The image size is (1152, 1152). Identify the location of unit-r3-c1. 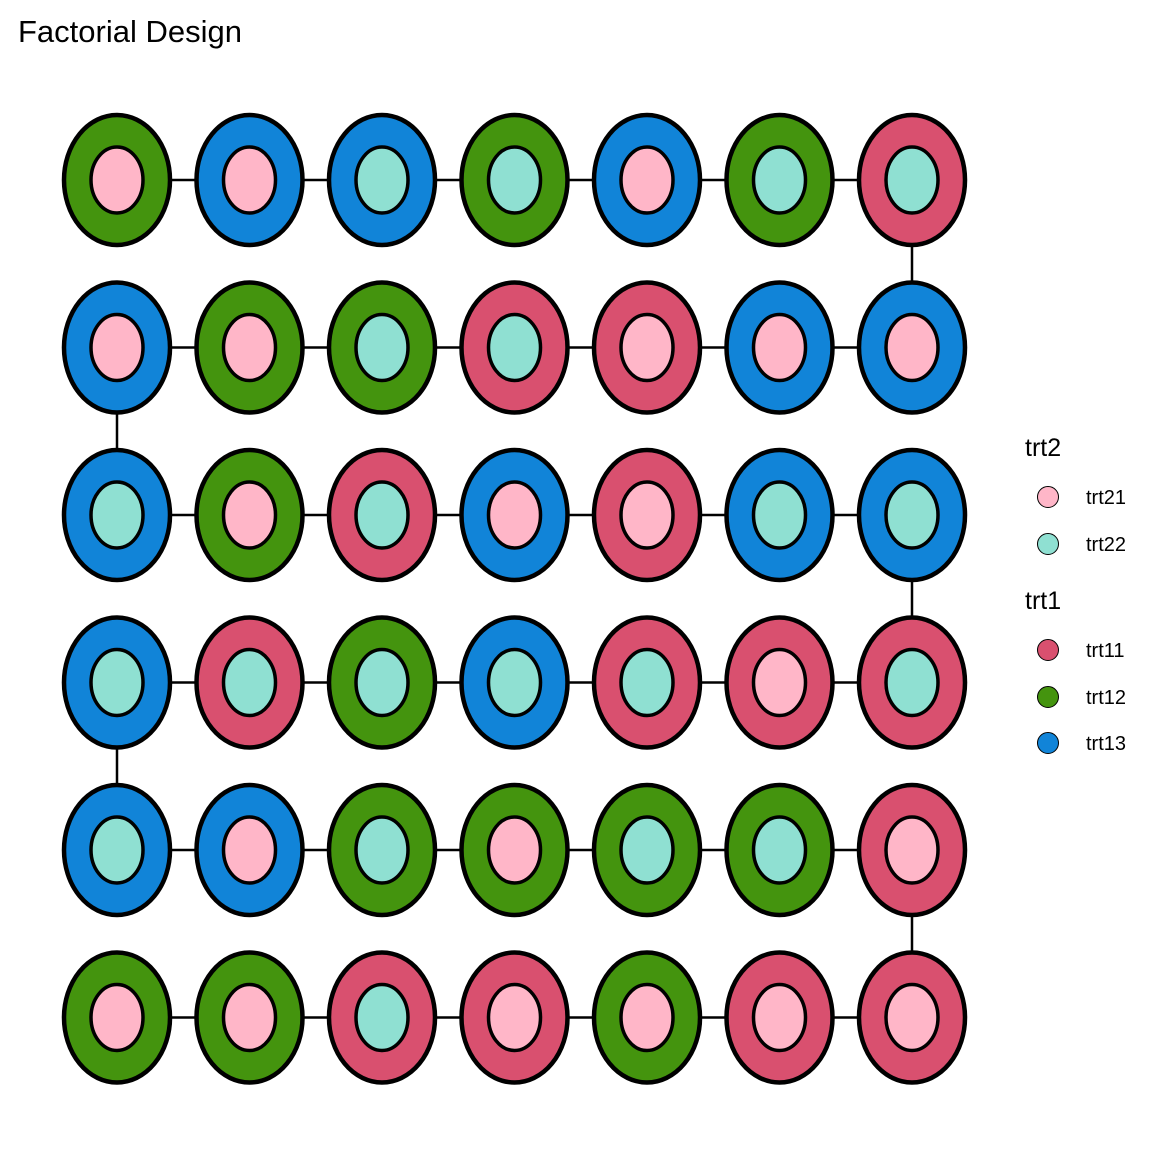
(117, 515).